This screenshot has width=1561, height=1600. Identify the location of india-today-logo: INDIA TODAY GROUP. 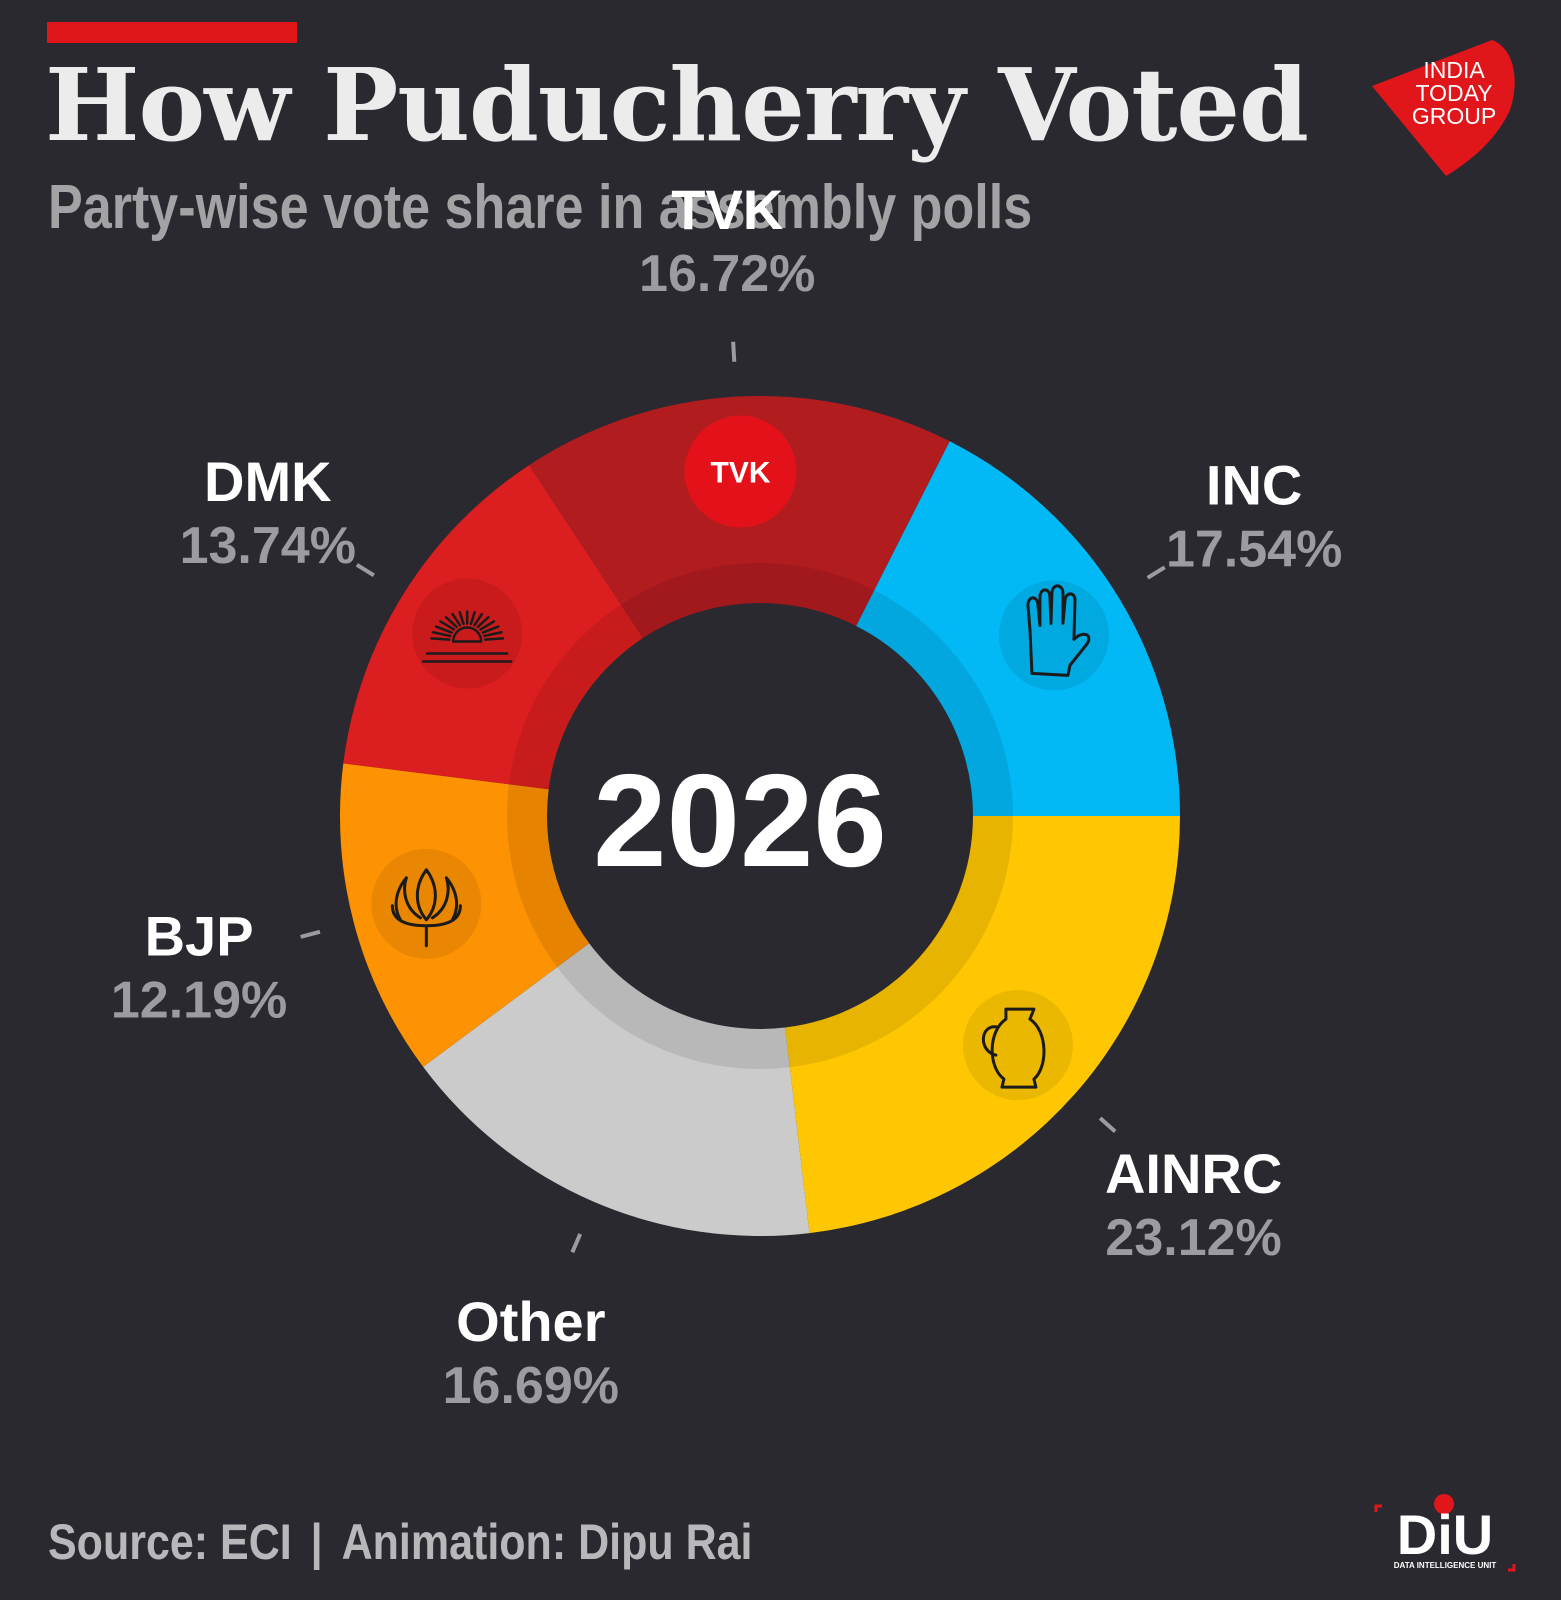
(1443, 108).